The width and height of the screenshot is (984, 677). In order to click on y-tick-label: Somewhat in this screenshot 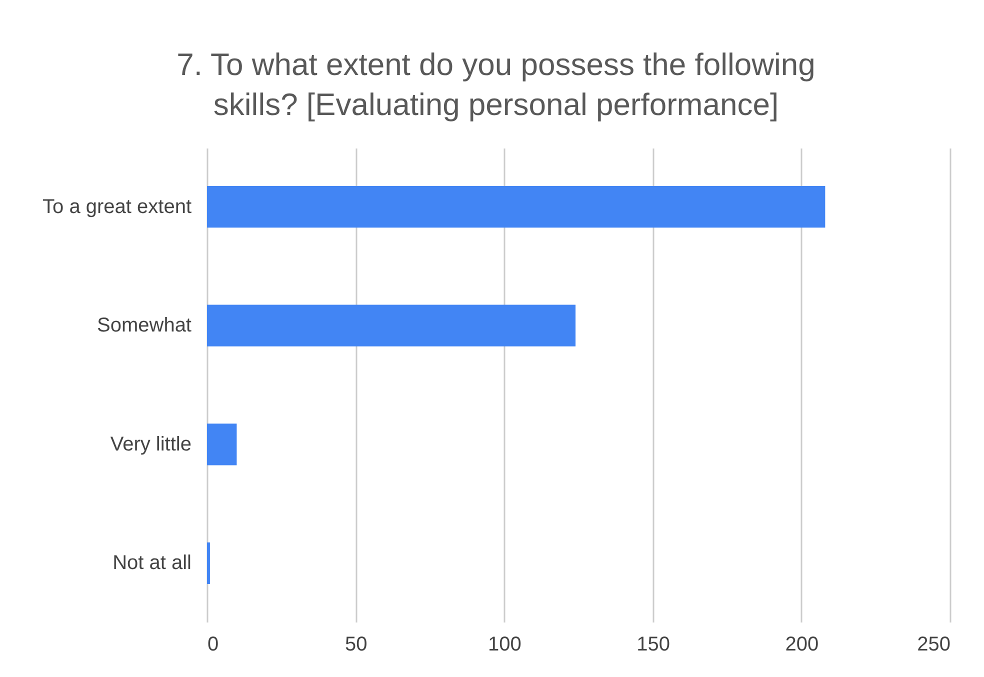, I will do `click(144, 325)`.